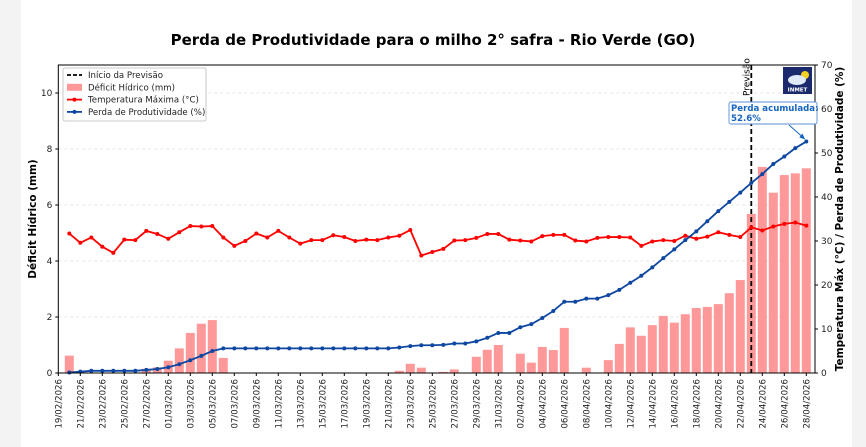  What do you see at coordinates (653, 404) in the screenshot?
I see `x-tick-label: 14/04/2026` at bounding box center [653, 404].